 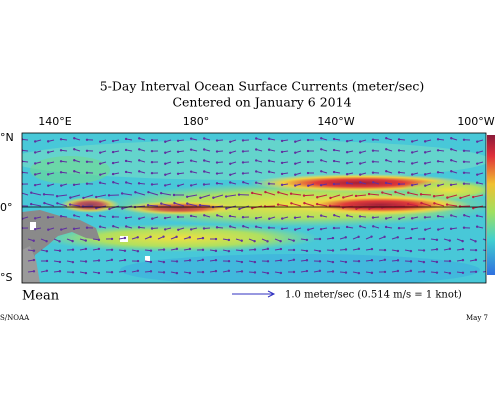 I want to click on latitude-label: °N, so click(x=7, y=137).